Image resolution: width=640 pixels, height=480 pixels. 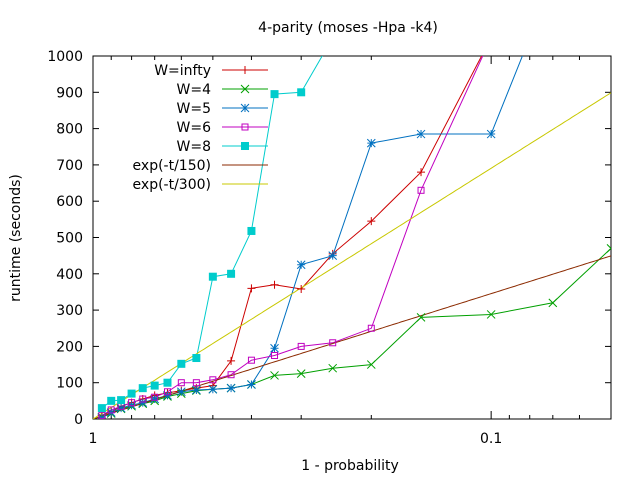 What do you see at coordinates (194, 90) in the screenshot?
I see `legend-label: W=4` at bounding box center [194, 90].